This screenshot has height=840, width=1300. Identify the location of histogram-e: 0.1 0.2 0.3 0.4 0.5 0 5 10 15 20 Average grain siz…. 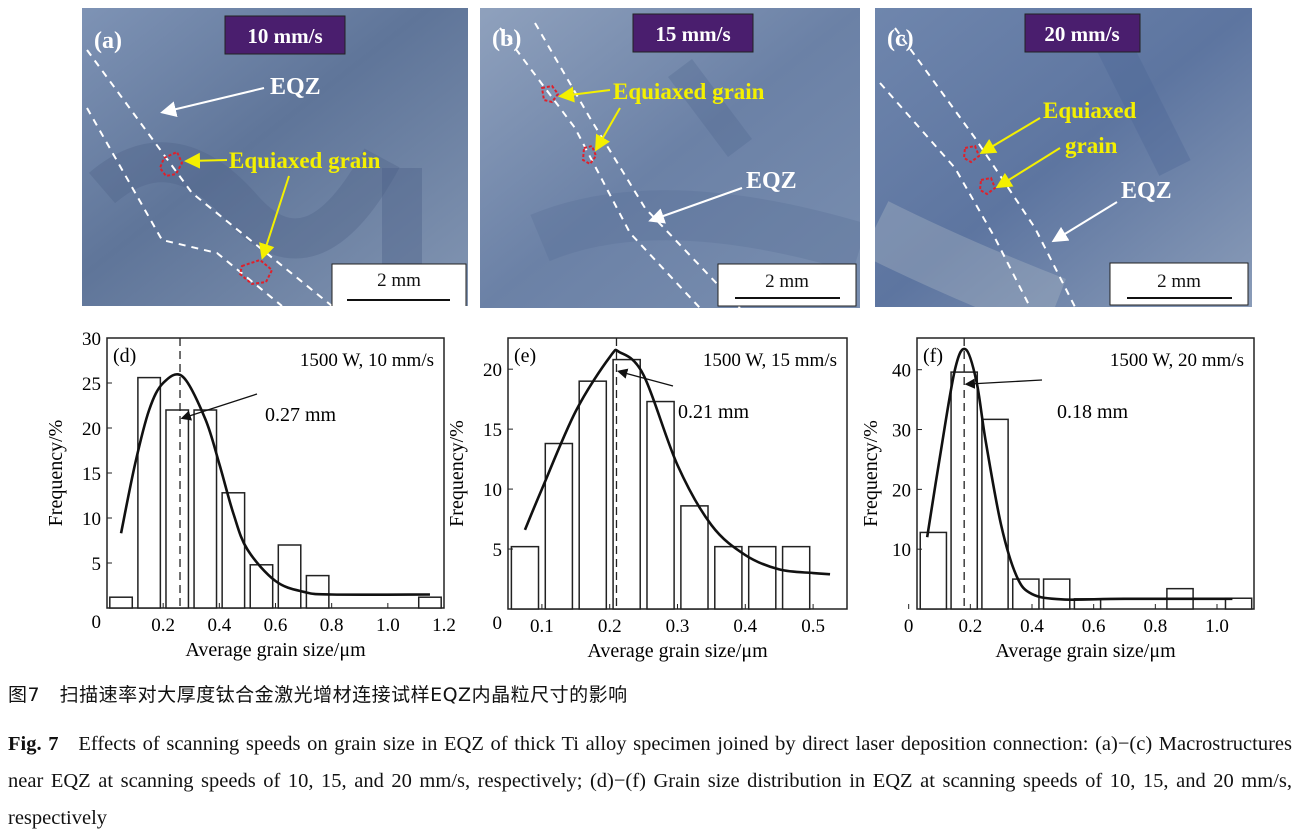
(647, 499).